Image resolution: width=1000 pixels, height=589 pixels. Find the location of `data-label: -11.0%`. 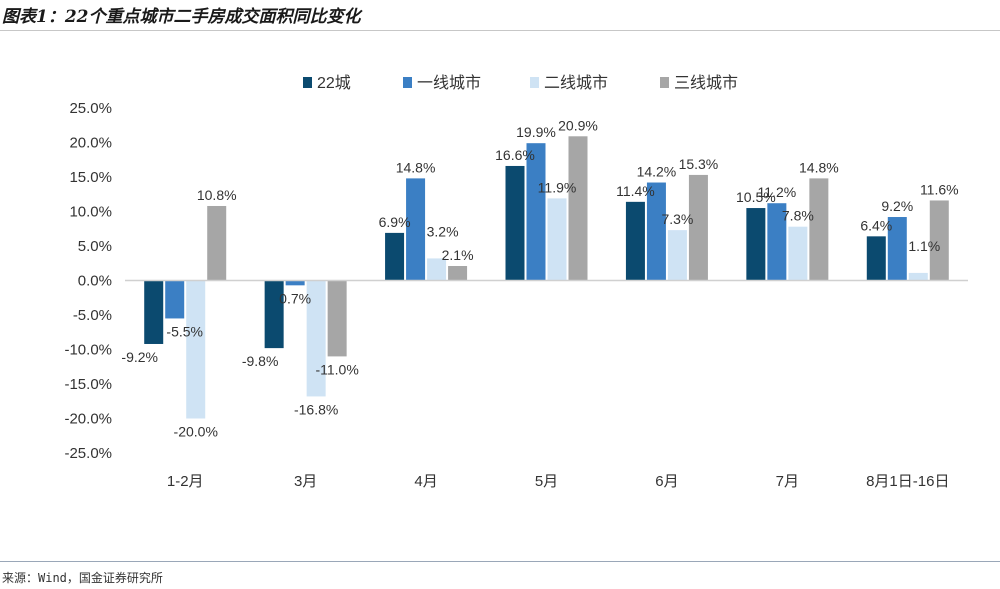

data-label: -11.0% is located at coordinates (336, 369).